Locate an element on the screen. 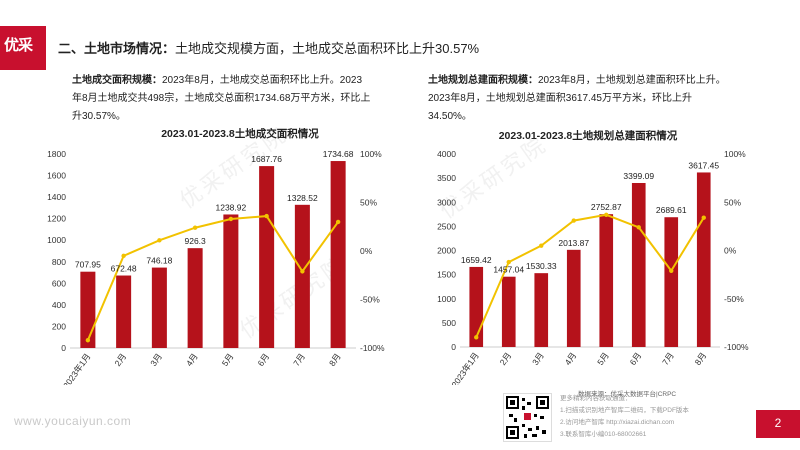 This screenshot has height=450, width=800. y-tick-left: 600 is located at coordinates (59, 283).